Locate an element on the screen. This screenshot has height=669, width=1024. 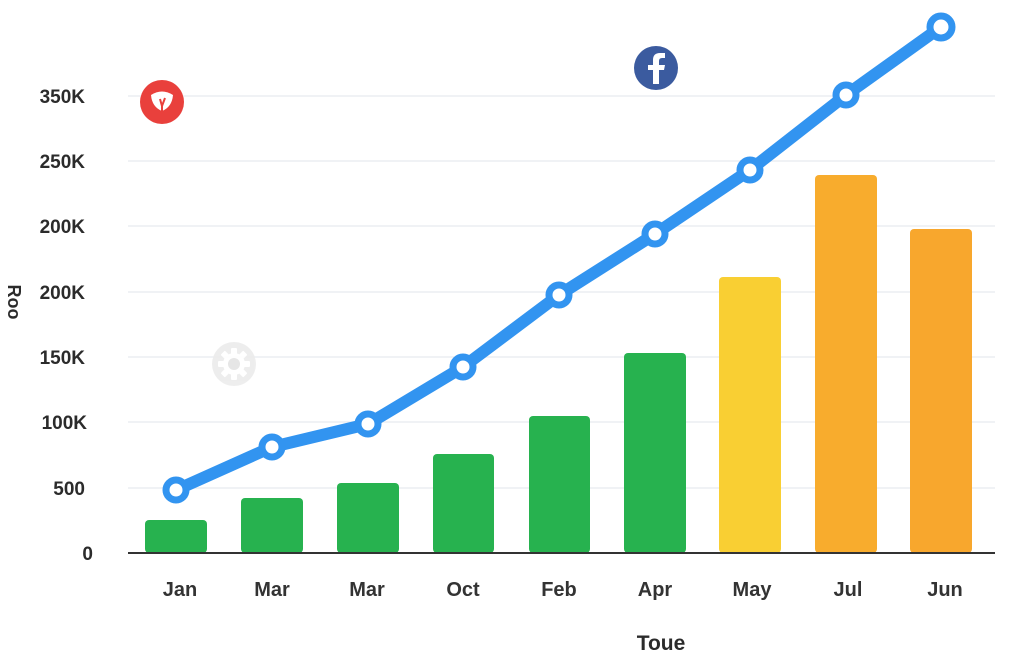
bar-feb is located at coordinates (559, 484).